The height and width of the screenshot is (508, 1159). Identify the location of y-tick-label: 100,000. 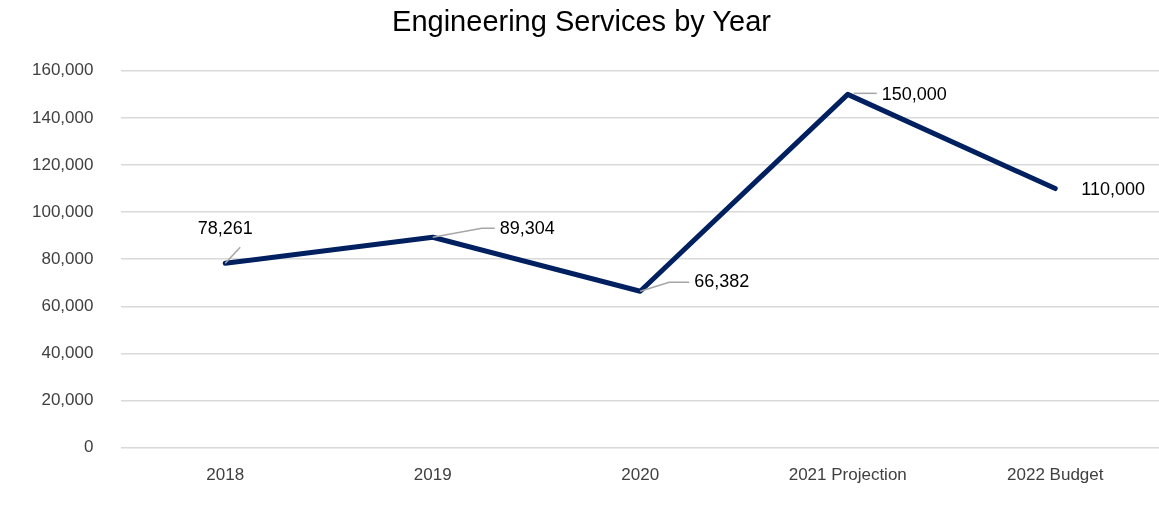
(63, 211).